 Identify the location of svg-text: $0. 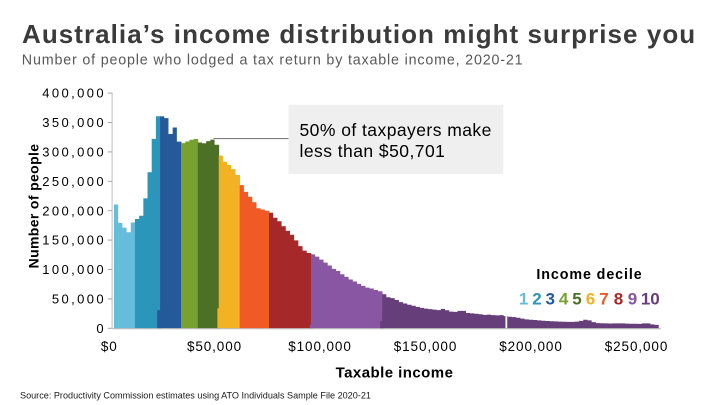
(109, 346).